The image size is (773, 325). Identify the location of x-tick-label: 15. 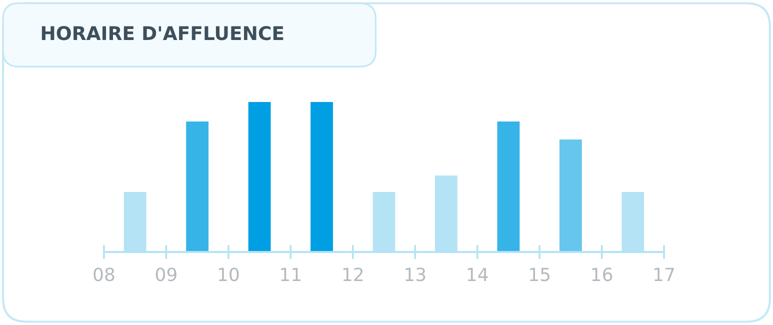
(540, 275).